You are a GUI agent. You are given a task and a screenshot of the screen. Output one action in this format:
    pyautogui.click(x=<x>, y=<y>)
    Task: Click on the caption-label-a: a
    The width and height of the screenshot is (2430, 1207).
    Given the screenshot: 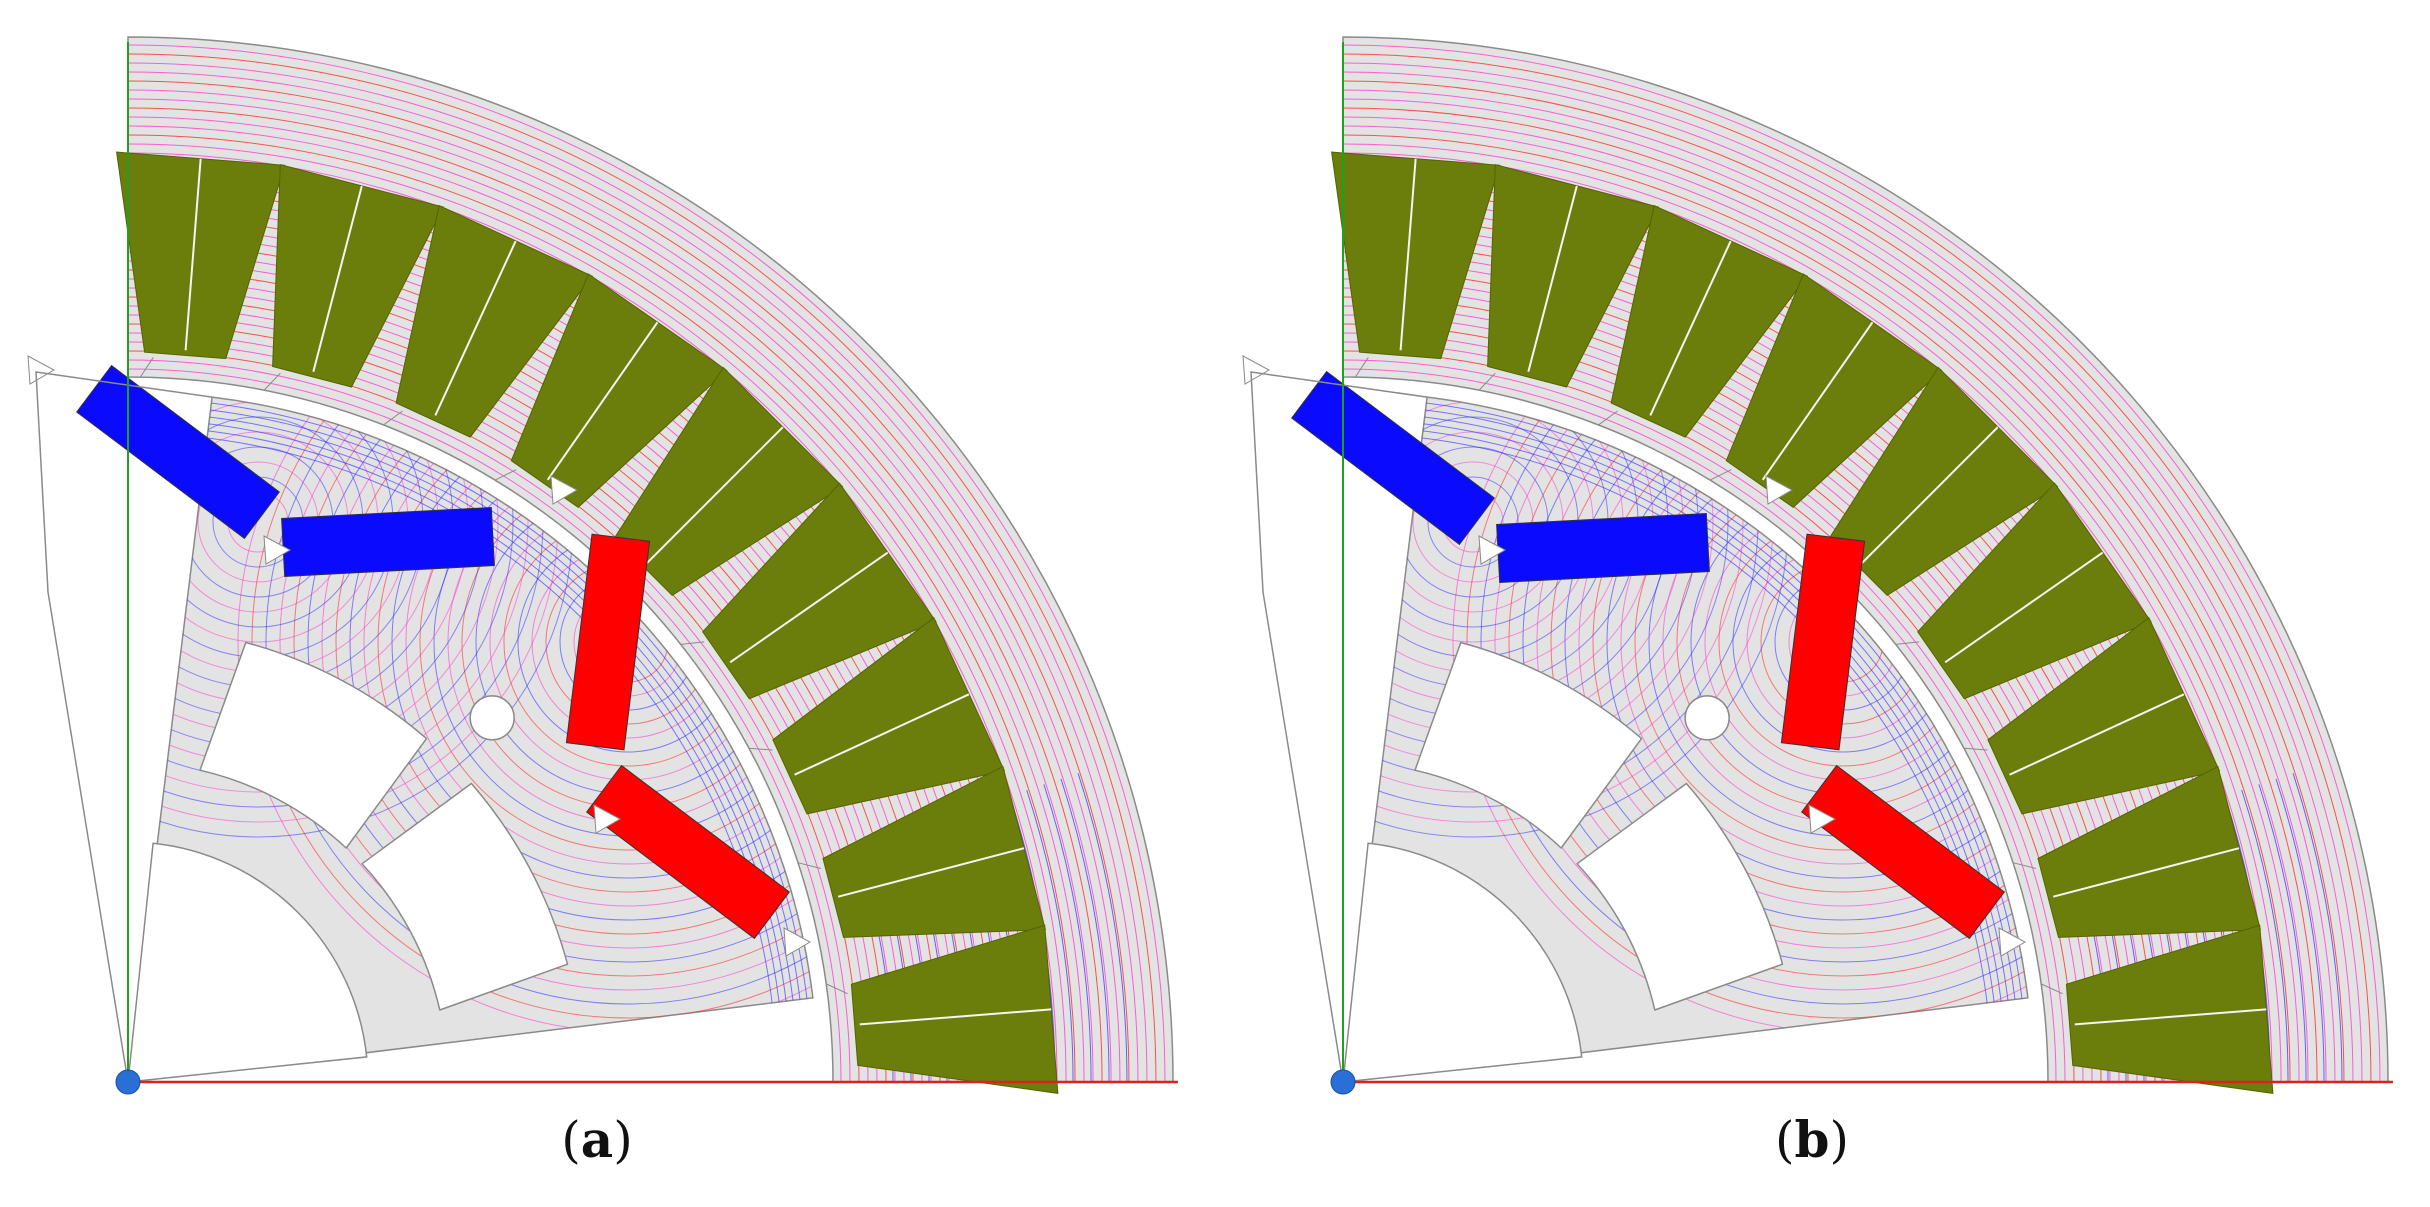 What is the action you would take?
    pyautogui.click(x=597, y=1139)
    